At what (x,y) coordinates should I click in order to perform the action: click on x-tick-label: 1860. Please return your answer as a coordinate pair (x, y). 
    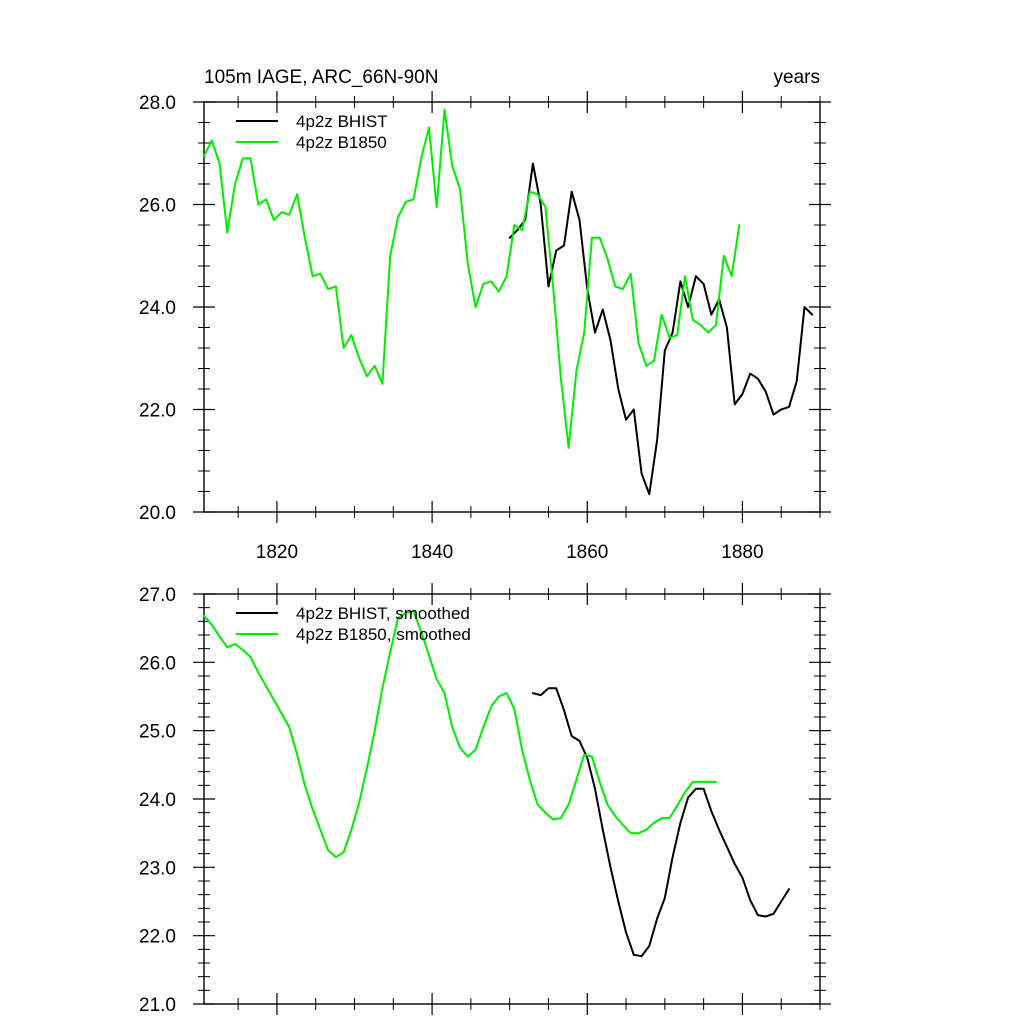
    Looking at the image, I should click on (587, 552).